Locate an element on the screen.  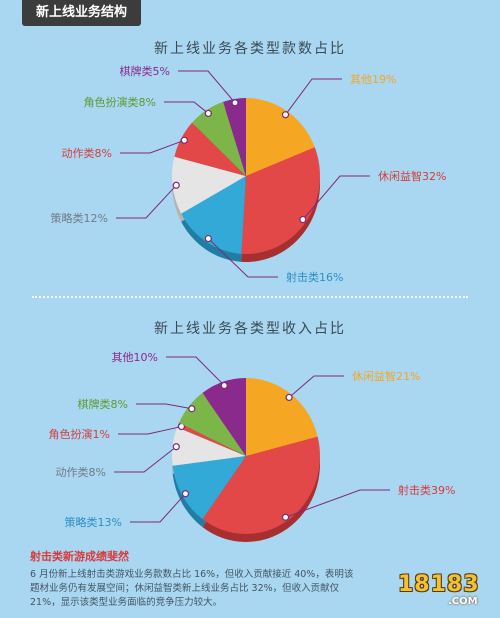
site-logo: 18183 .COM is located at coordinates (446, 592).